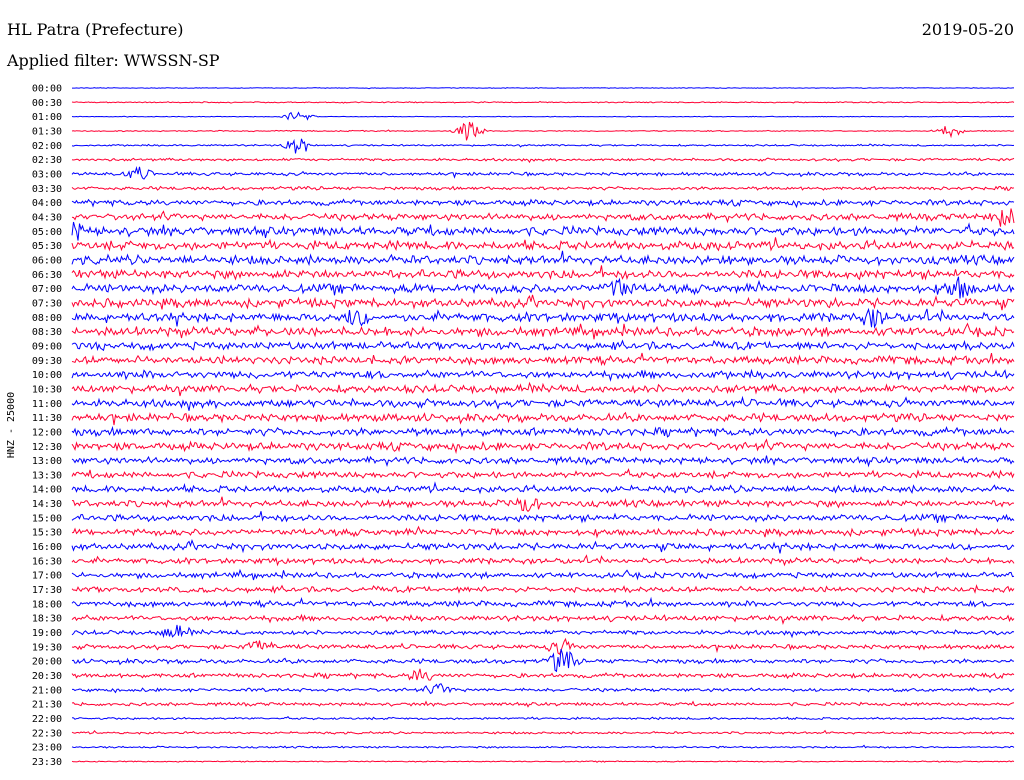 The height and width of the screenshot is (780, 1024). What do you see at coordinates (543, 660) in the screenshot?
I see `trace-row-2000` at bounding box center [543, 660].